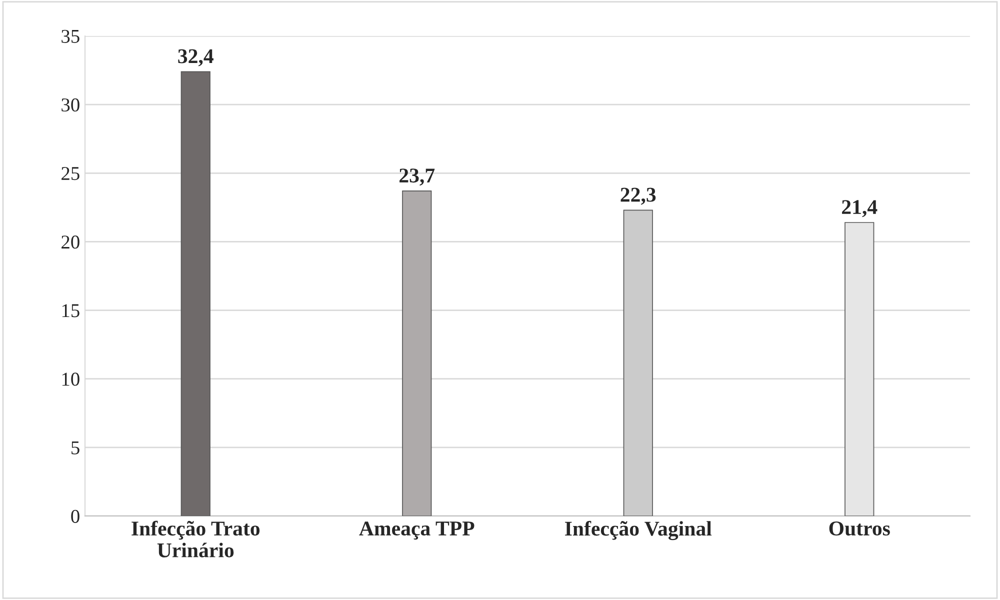 This screenshot has width=1000, height=600. I want to click on x-tick-label: Infecção Vaginal, so click(638, 530).